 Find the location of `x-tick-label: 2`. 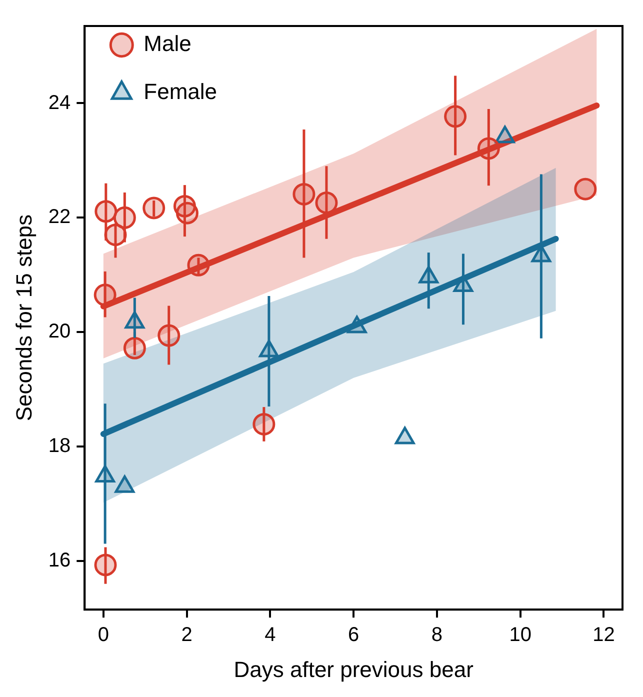

x-tick-label: 2 is located at coordinates (186, 635).